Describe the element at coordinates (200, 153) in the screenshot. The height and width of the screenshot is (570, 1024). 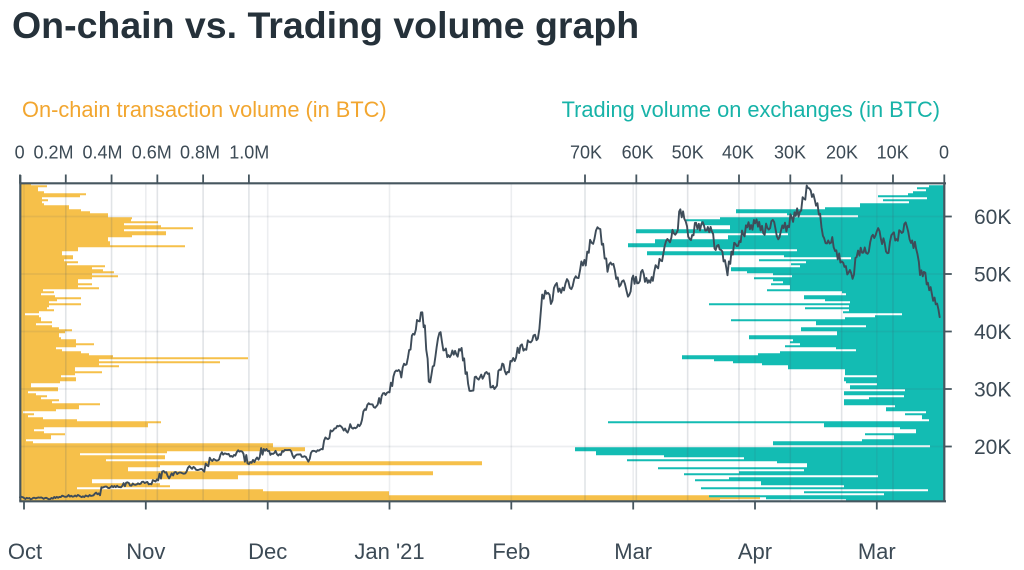
I see `svg-text: 0.8M` at that location.